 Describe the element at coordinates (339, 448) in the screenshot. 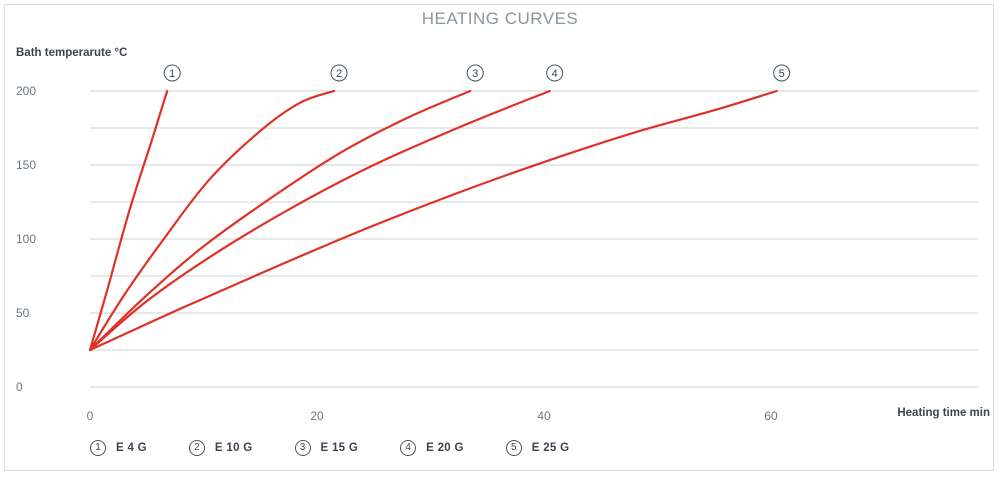

I see `legend-label: E 15 G` at that location.